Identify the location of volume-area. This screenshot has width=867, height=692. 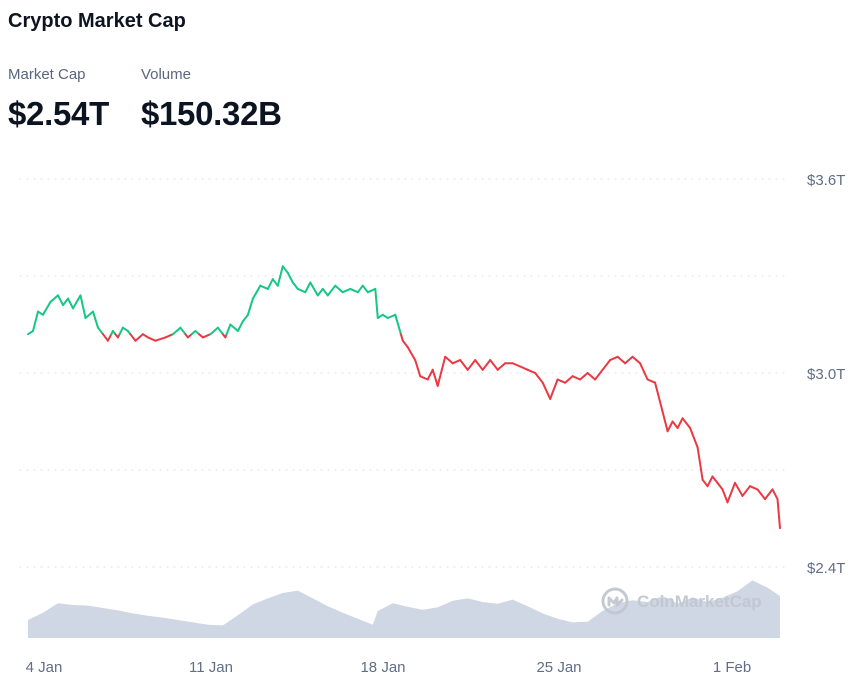
(404, 609).